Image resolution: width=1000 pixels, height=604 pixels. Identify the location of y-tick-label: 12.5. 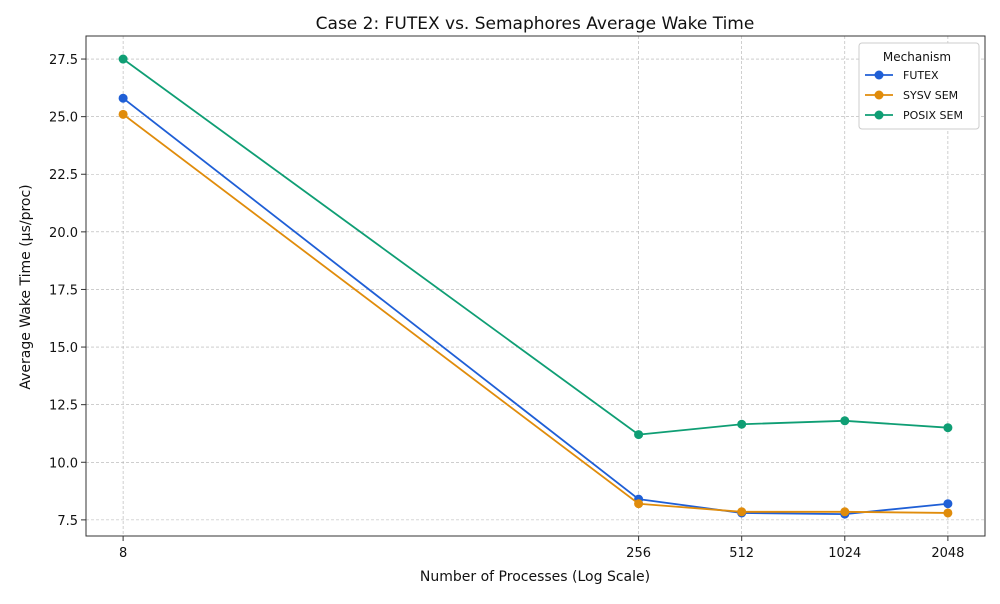
(63, 406).